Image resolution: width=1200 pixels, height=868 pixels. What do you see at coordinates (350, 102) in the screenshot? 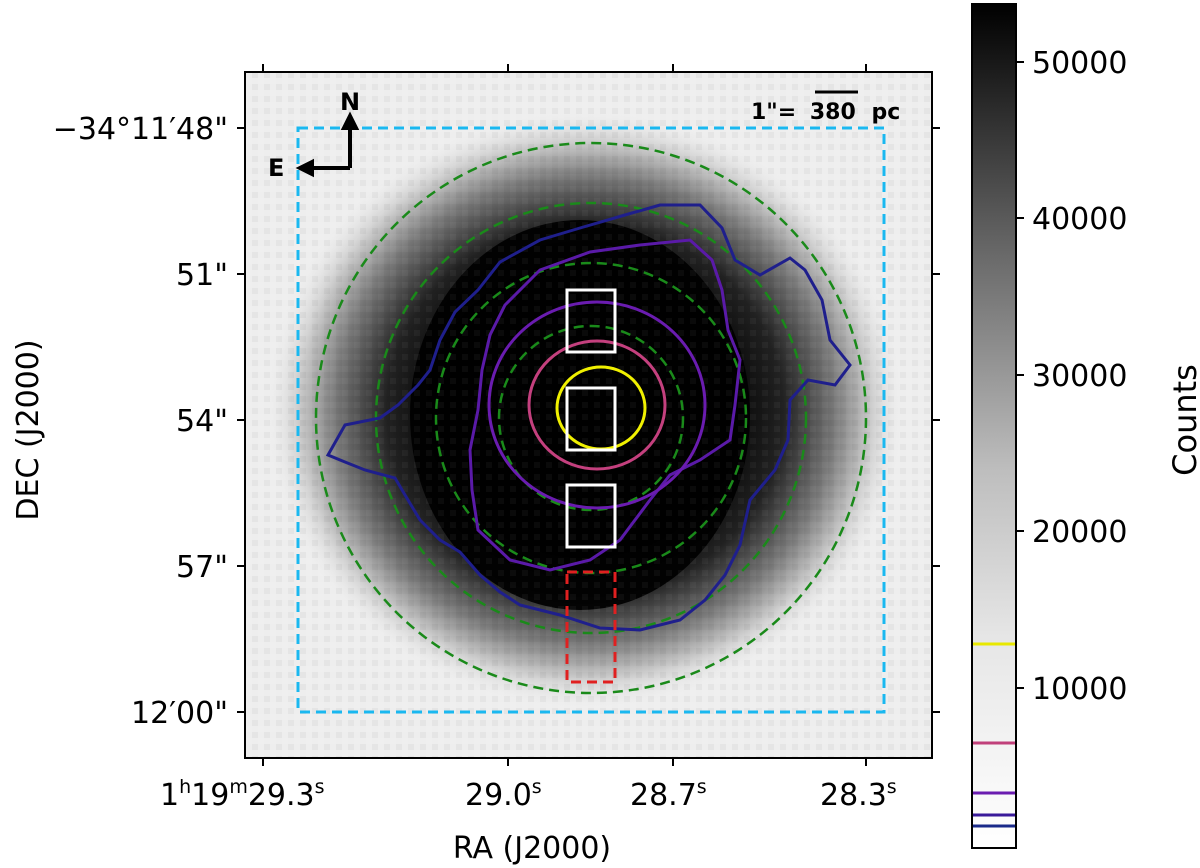
I see `north-label: N` at bounding box center [350, 102].